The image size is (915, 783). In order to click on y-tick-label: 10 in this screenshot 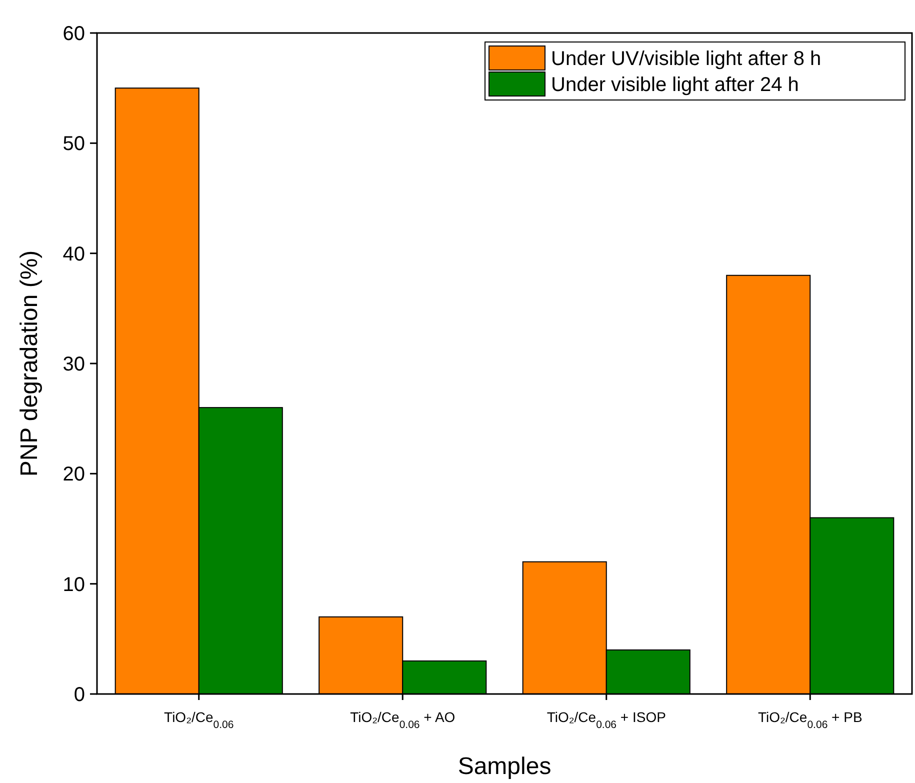, I will do `click(73, 585)`.